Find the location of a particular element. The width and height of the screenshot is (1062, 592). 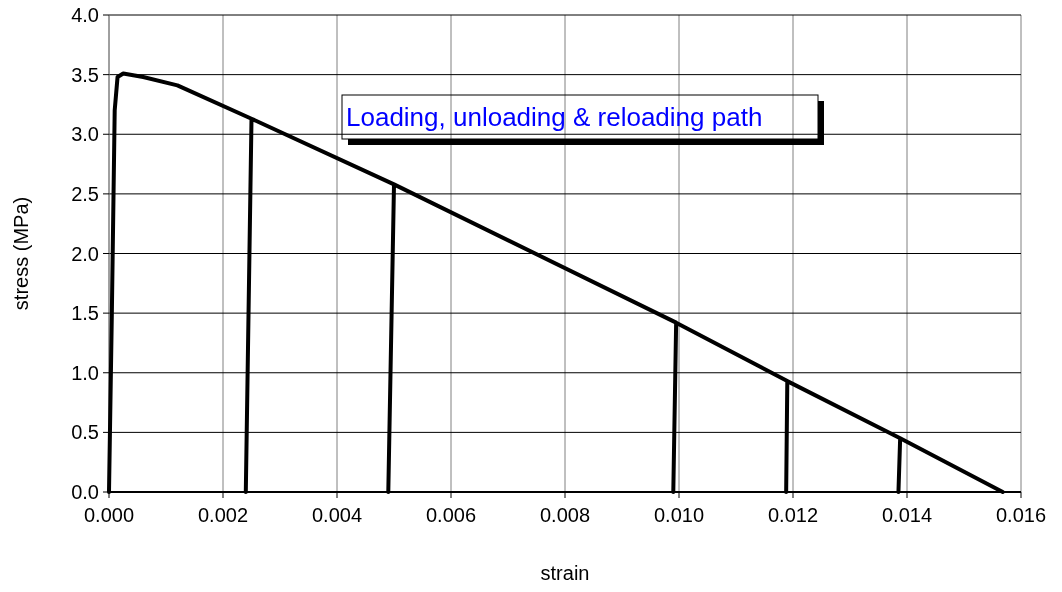

x-tick-label: 0.006 is located at coordinates (451, 515).